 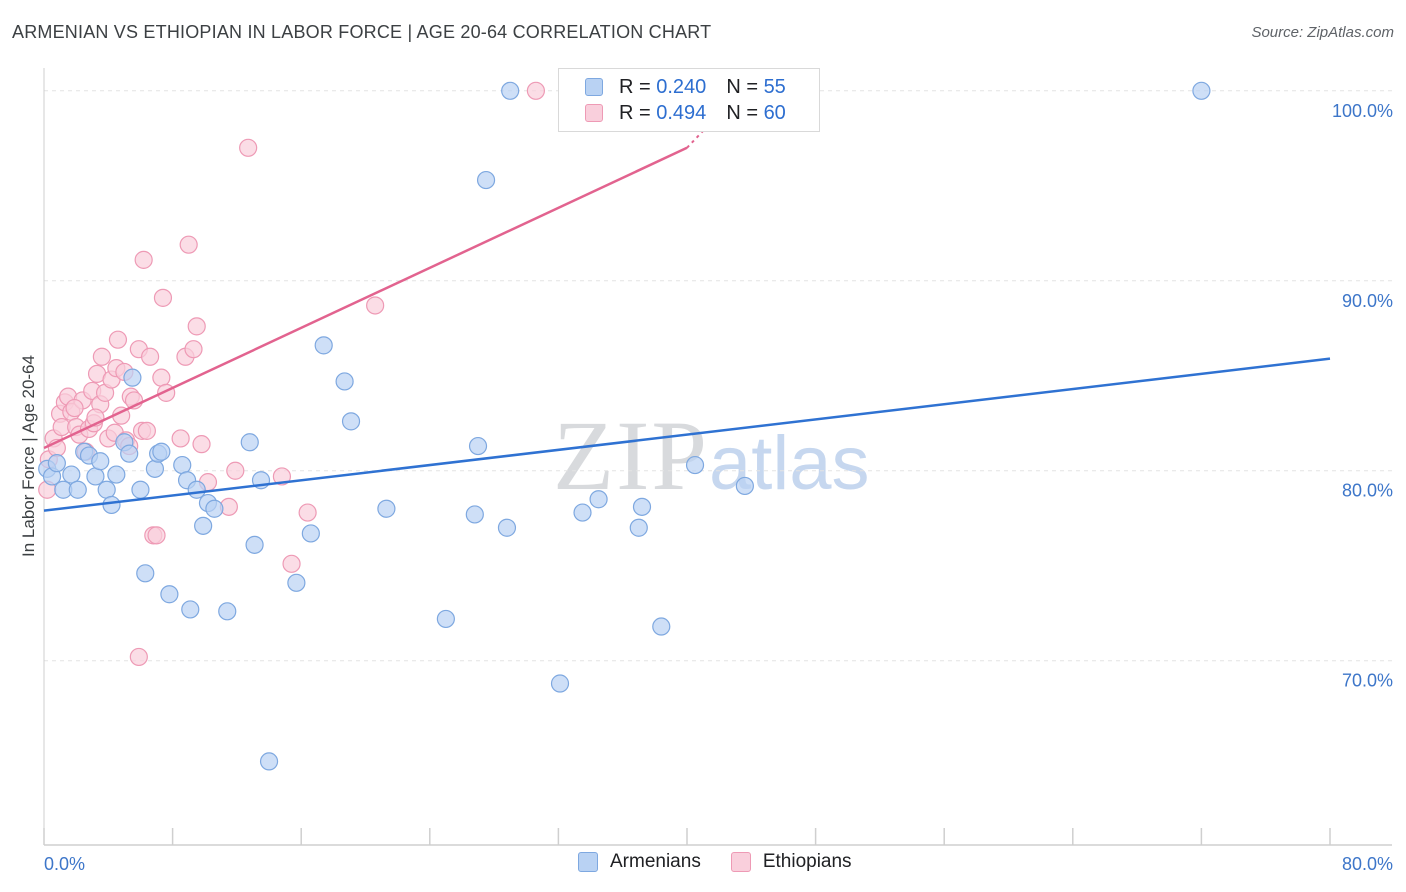 I want to click on legend-r-value-armenians: 0.240, so click(x=681, y=86).